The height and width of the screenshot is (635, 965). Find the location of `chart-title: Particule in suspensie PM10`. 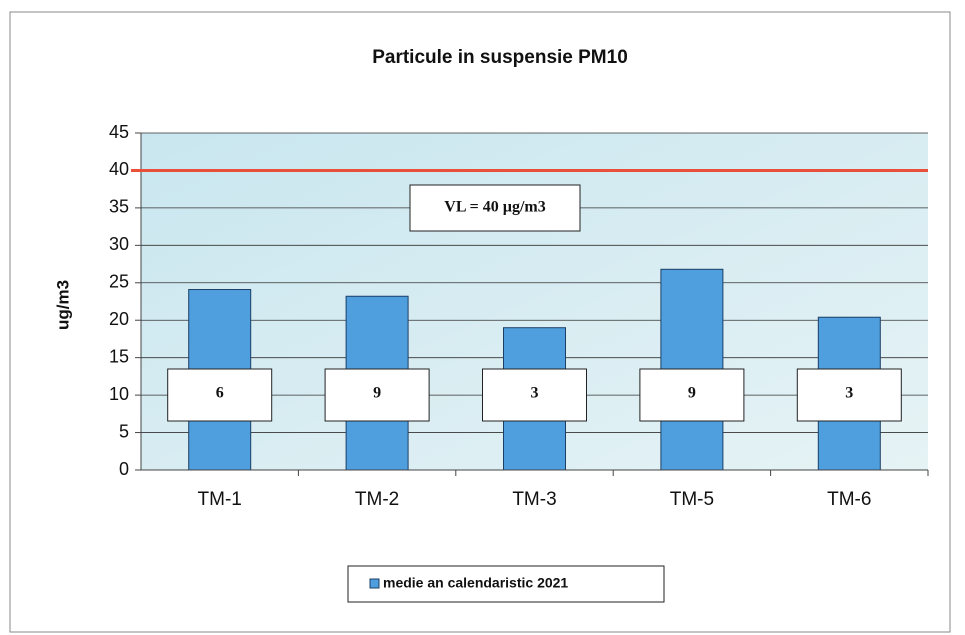

chart-title: Particule in suspensie PM10 is located at coordinates (500, 57).